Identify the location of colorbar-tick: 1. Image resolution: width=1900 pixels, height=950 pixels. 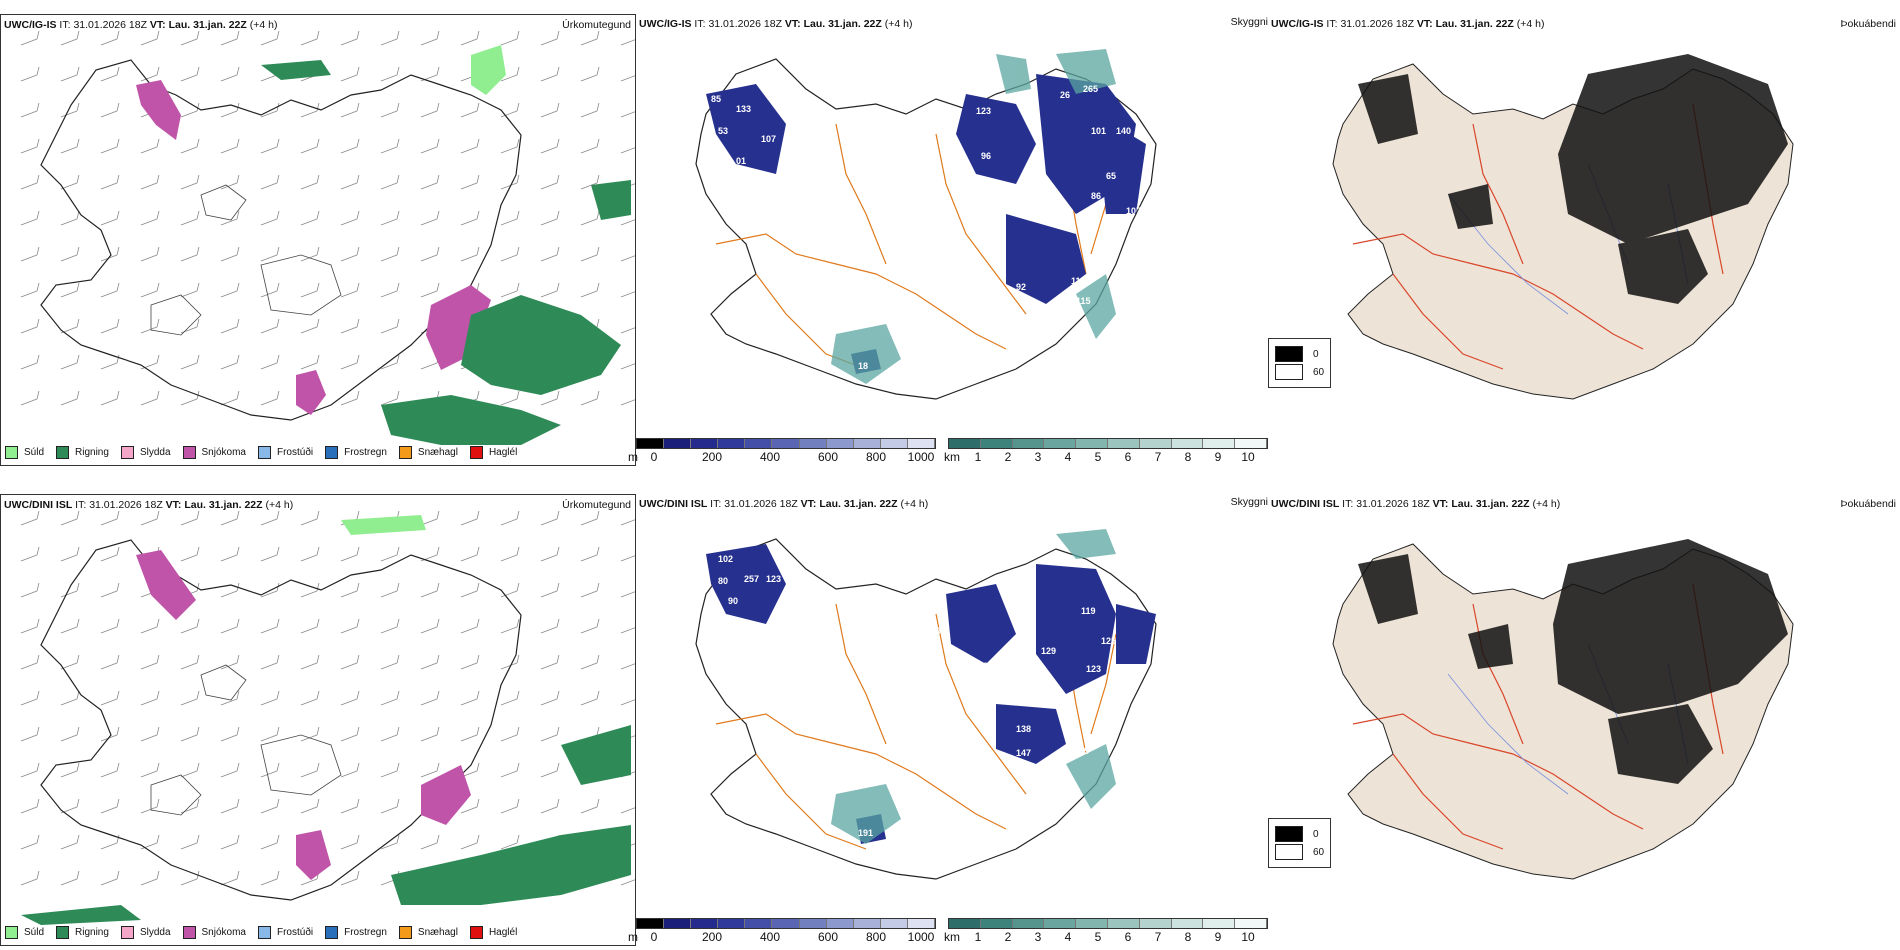
(978, 457).